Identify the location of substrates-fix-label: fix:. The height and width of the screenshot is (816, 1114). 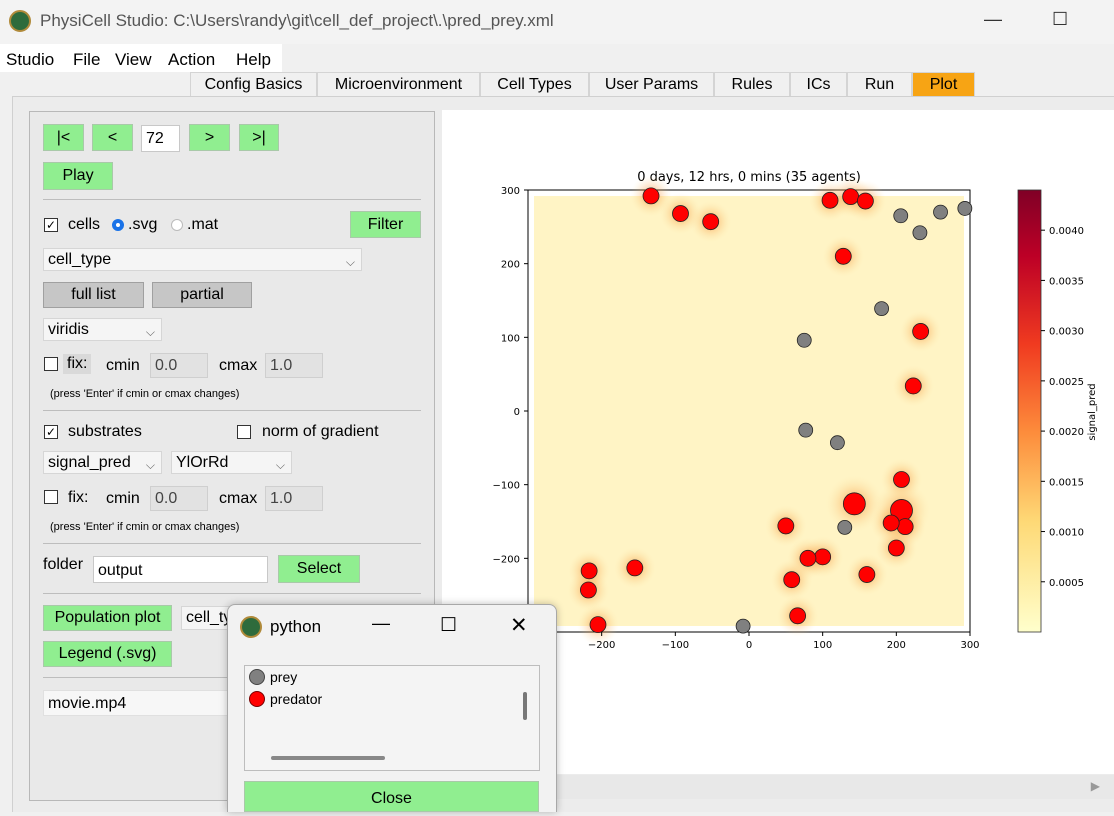
(78, 497).